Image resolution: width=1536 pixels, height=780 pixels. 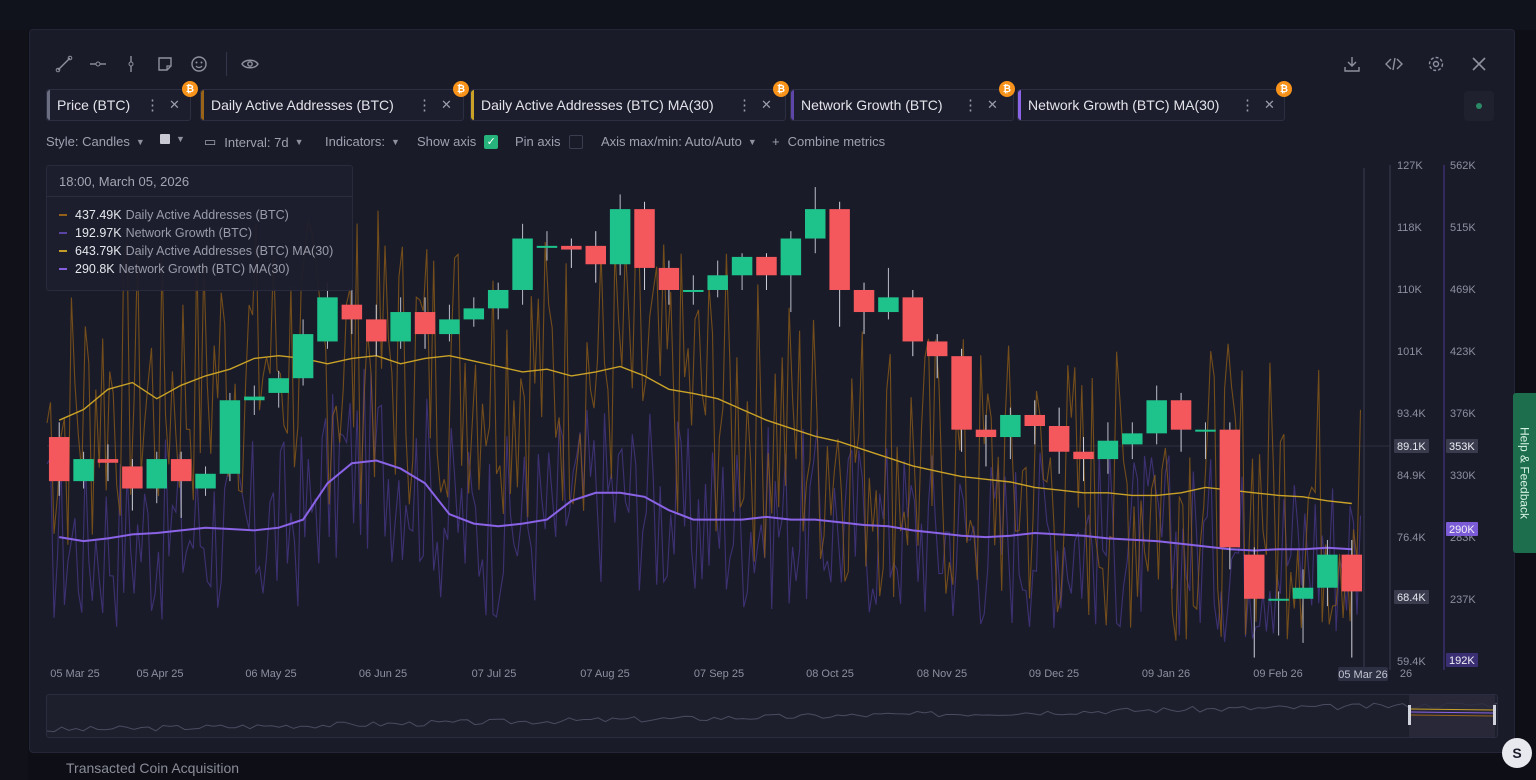 What do you see at coordinates (1479, 64) in the screenshot?
I see `close-icon` at bounding box center [1479, 64].